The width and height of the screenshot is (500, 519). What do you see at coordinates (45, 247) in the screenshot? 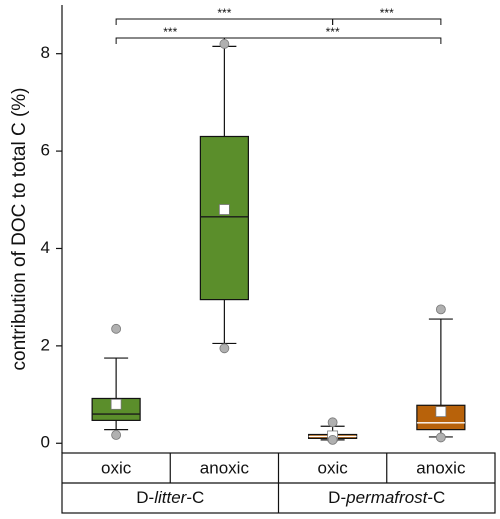
I see `y-tick-label: 4` at bounding box center [45, 247].